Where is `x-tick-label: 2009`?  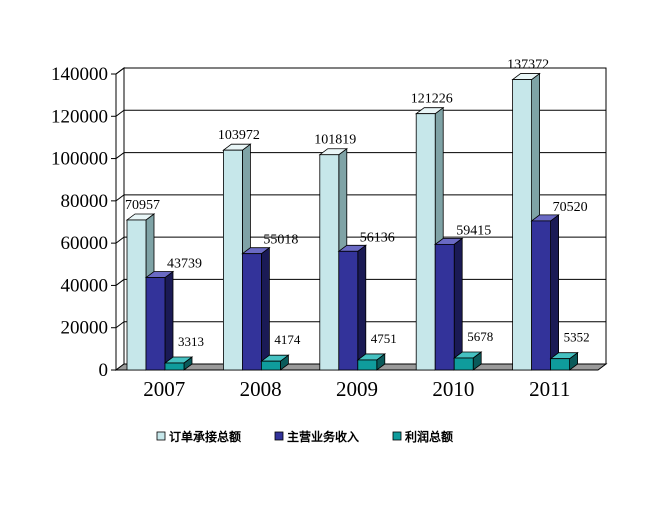 x-tick-label: 2009 is located at coordinates (357, 389).